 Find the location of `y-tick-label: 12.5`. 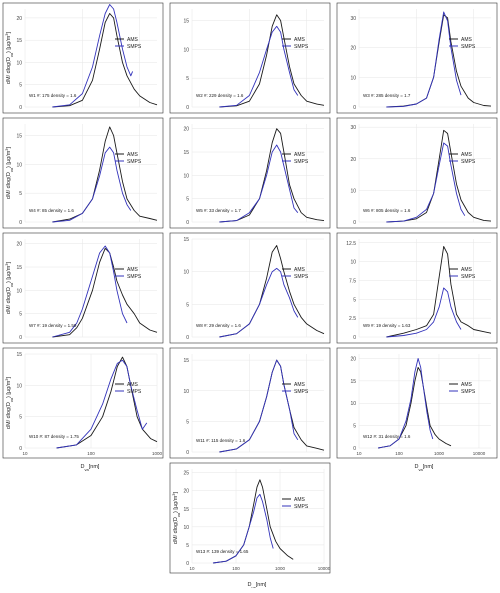

y-tick-label: 12.5 is located at coordinates (351, 244).